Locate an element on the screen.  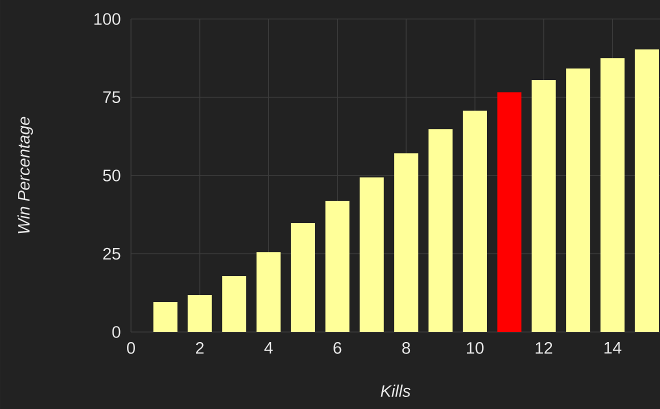
y-tick-label: 50 is located at coordinates (111, 176).